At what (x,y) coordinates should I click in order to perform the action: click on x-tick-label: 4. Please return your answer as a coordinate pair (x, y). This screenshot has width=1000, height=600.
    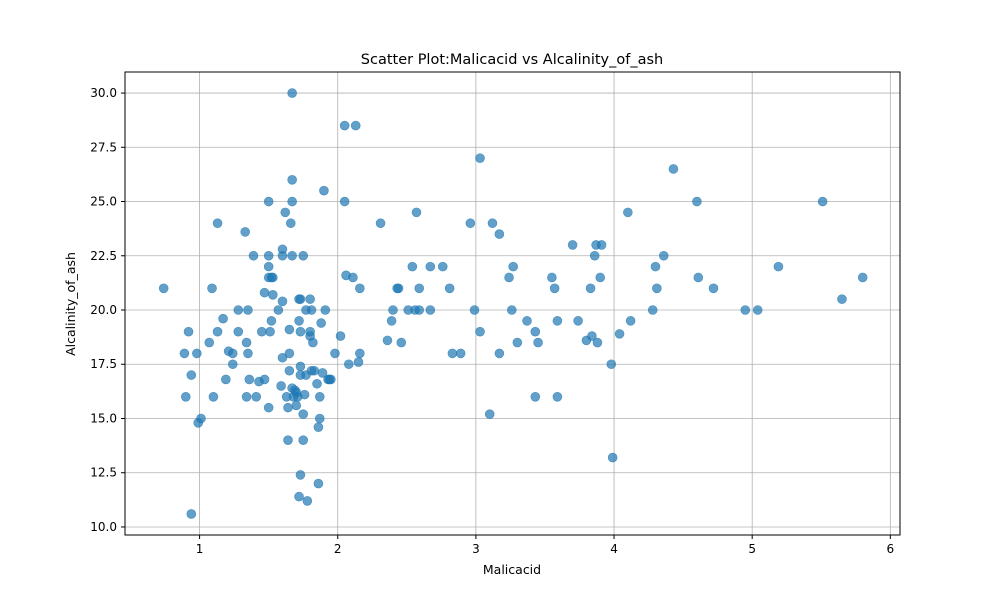
    Looking at the image, I should click on (614, 549).